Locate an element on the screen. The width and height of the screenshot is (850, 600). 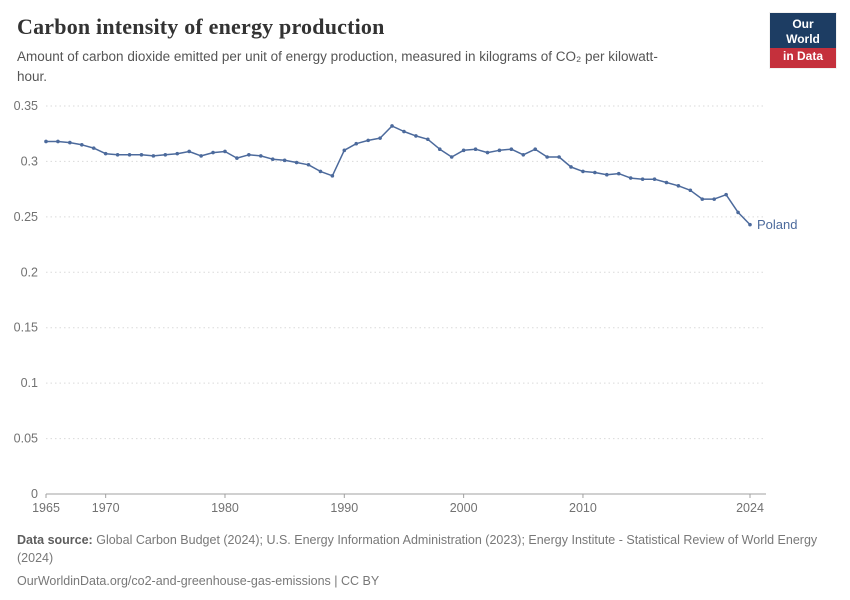
x-axis-tick-label: 1970 is located at coordinates (106, 508).